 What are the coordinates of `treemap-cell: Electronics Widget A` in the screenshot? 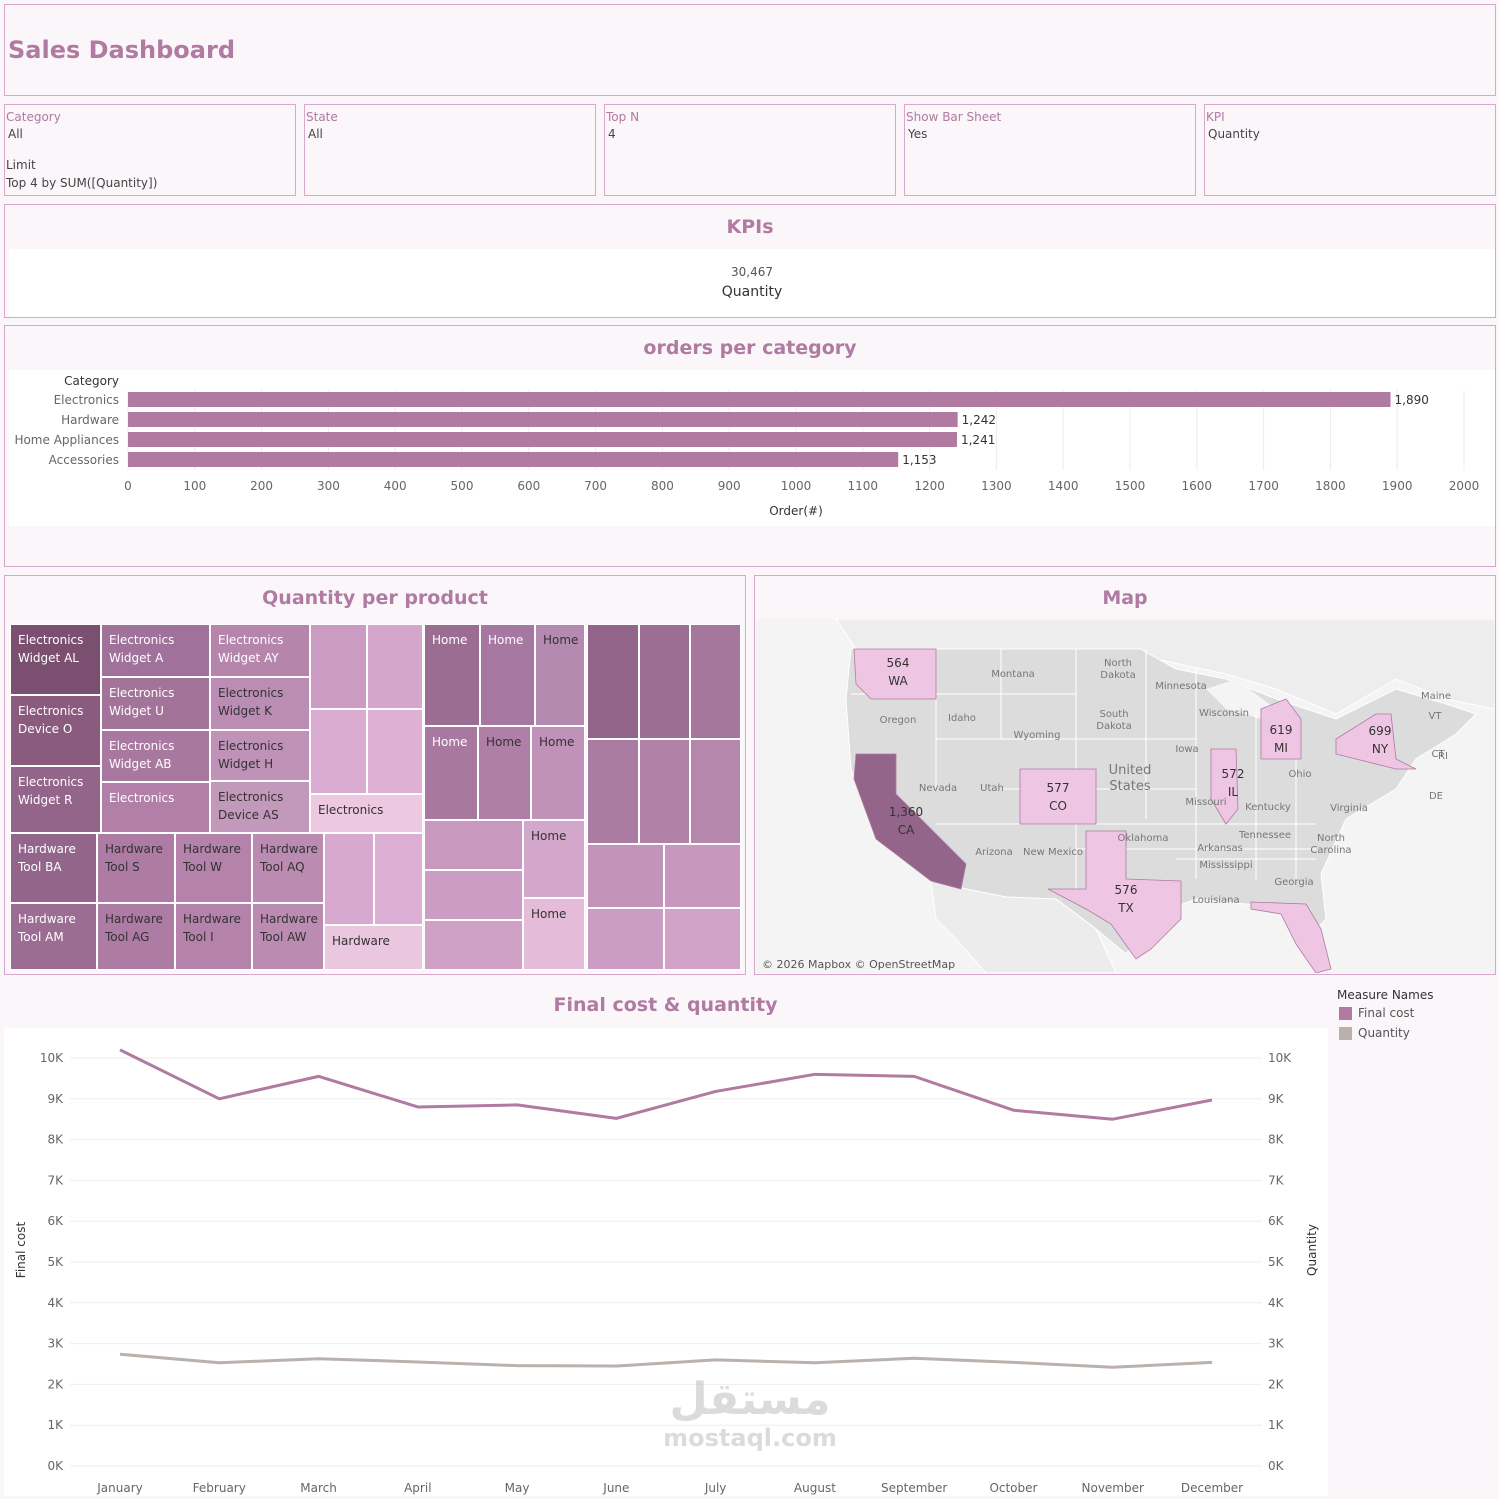 It's located at (155, 650).